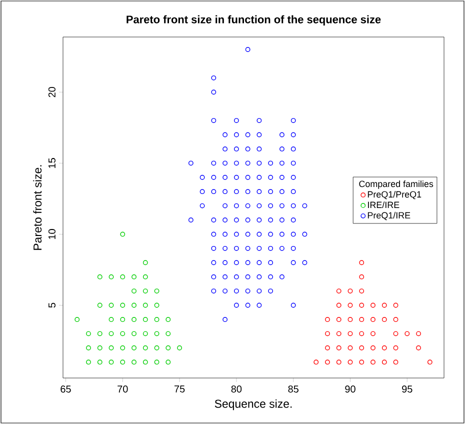  What do you see at coordinates (396, 184) in the screenshot?
I see `legend-title: Compared families` at bounding box center [396, 184].